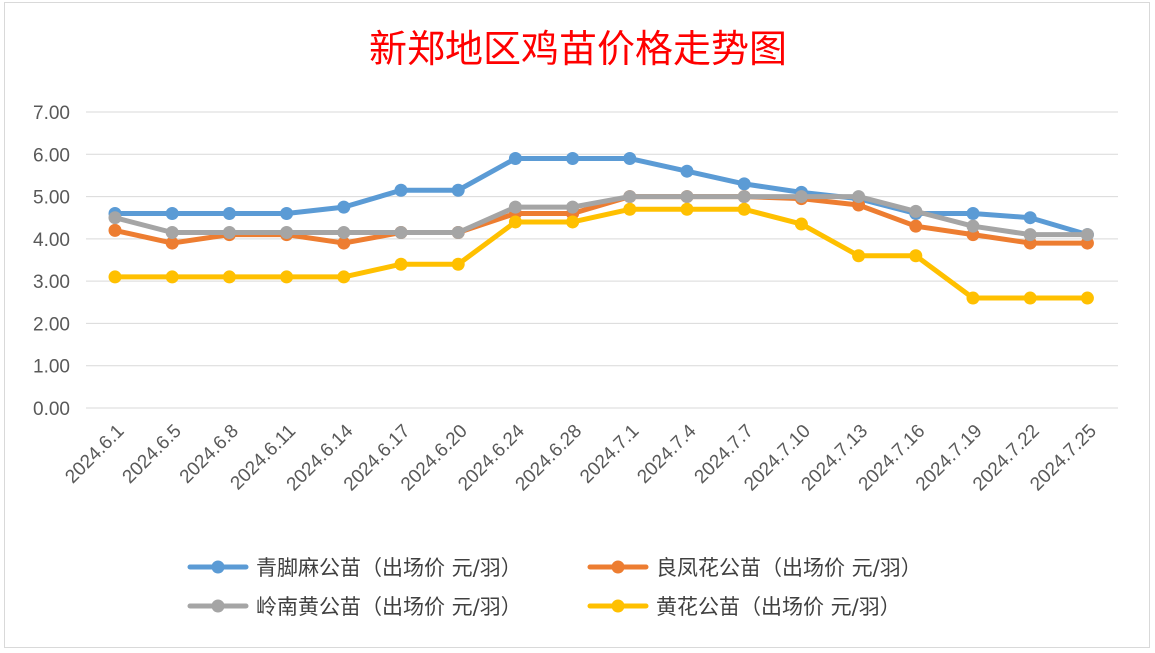  Describe the element at coordinates (51, 409) in the screenshot. I see `y-tick-label: 0.00` at that location.